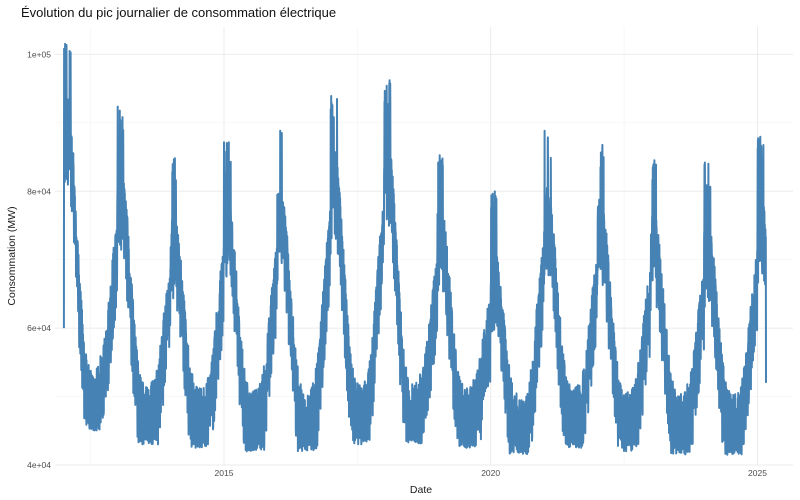 This screenshot has height=500, width=800. What do you see at coordinates (39, 328) in the screenshot?
I see `y-tick-label: 6e+04` at bounding box center [39, 328].